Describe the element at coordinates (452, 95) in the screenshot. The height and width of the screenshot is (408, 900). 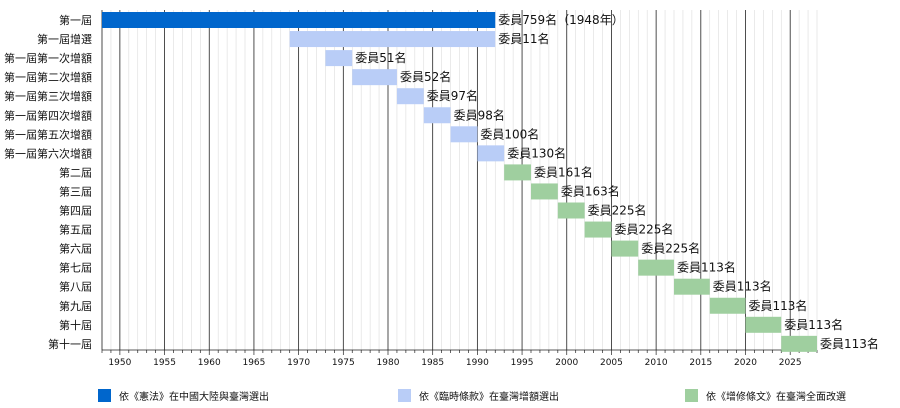
I see `bar-value-label: 委員97名` at that location.